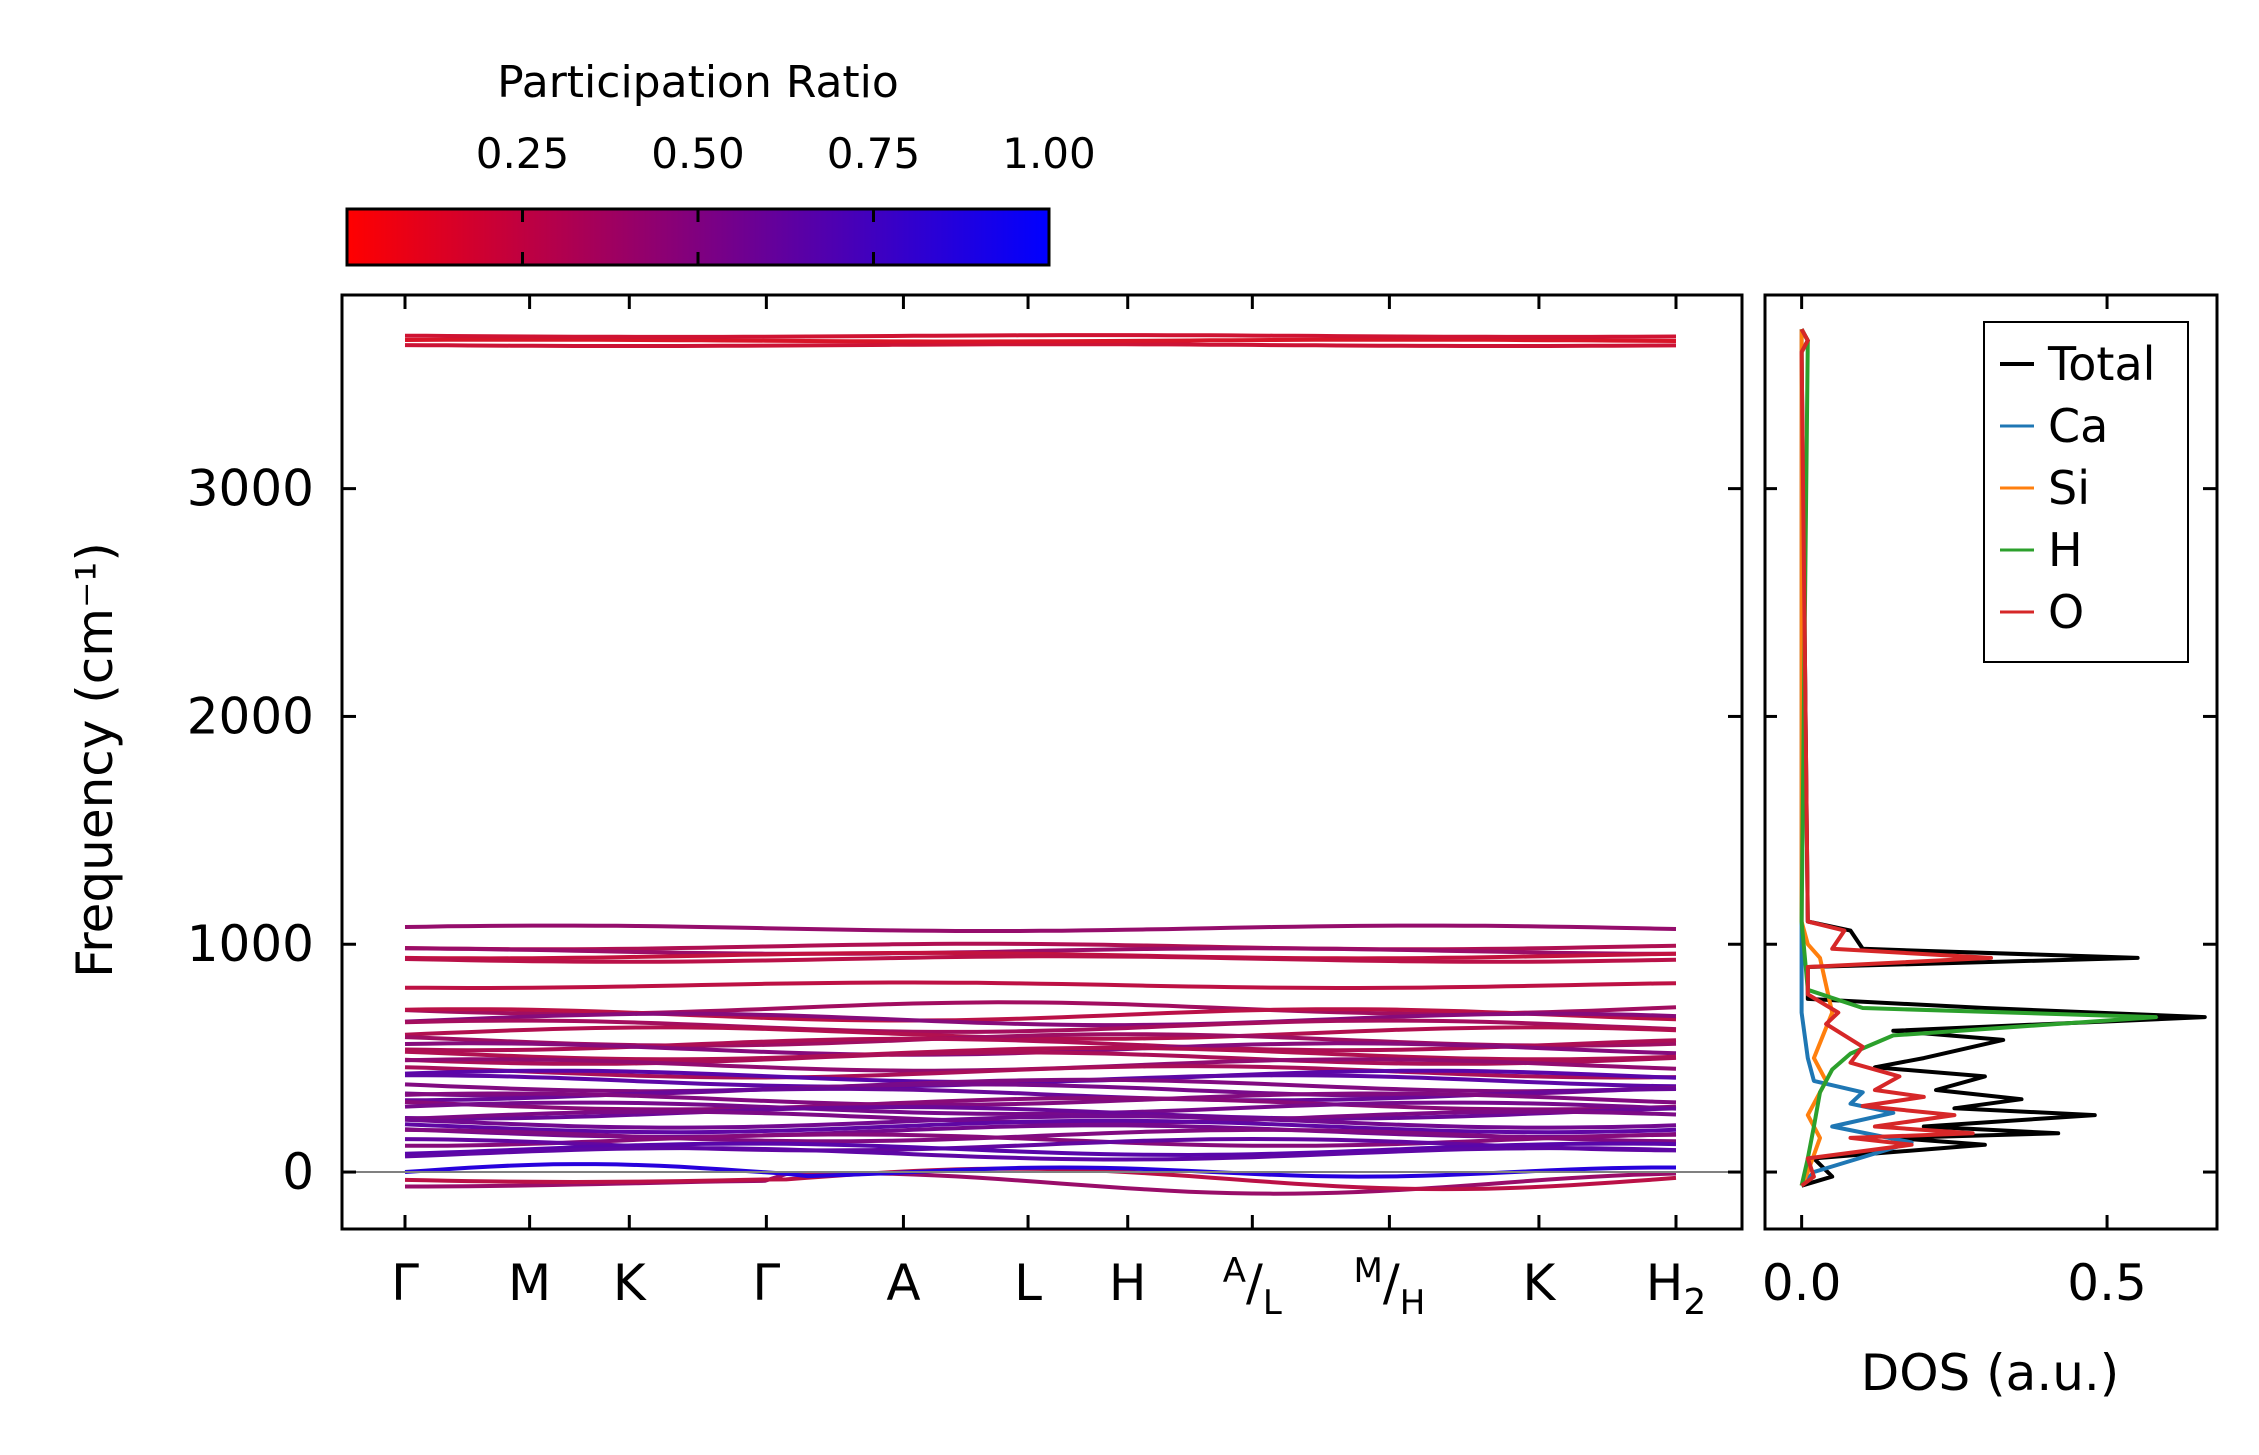  Describe the element at coordinates (1817, 758) in the screenshot. I see `dos-line-si` at that location.